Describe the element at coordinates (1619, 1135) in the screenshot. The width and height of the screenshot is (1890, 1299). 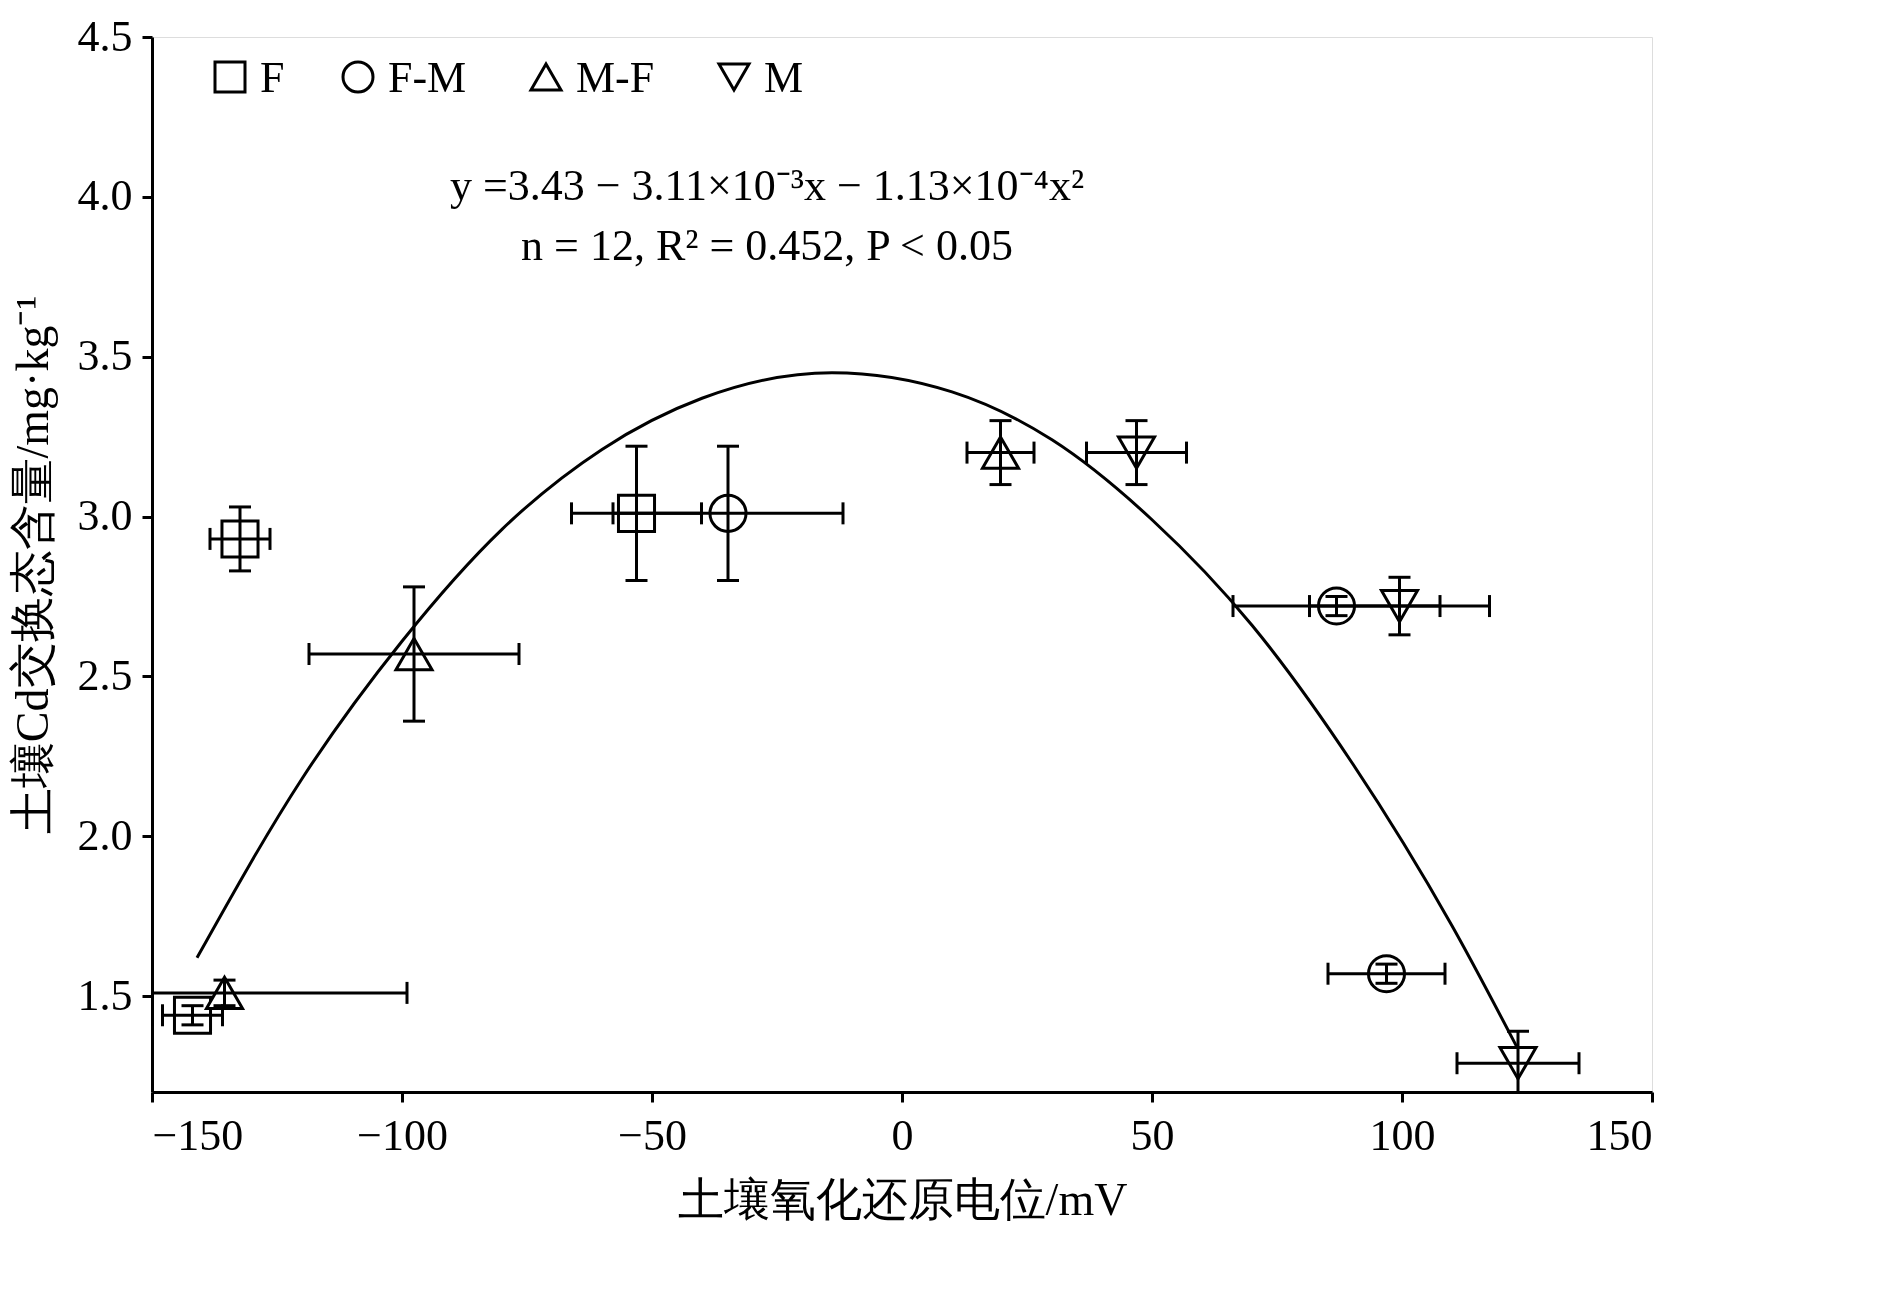
I see `x-tick-label: 150` at that location.